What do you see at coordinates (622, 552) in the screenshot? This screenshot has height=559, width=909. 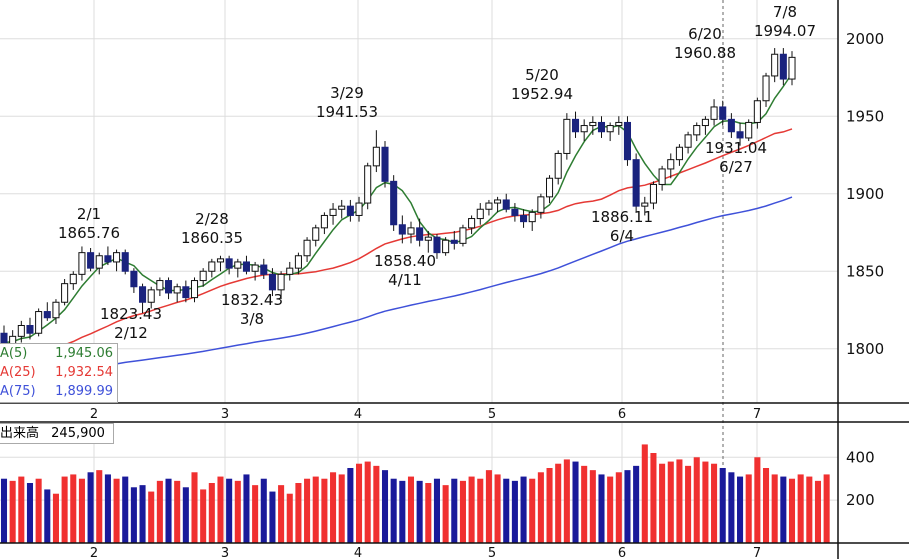 I see `x-tick-label-volume: 6` at bounding box center [622, 552].